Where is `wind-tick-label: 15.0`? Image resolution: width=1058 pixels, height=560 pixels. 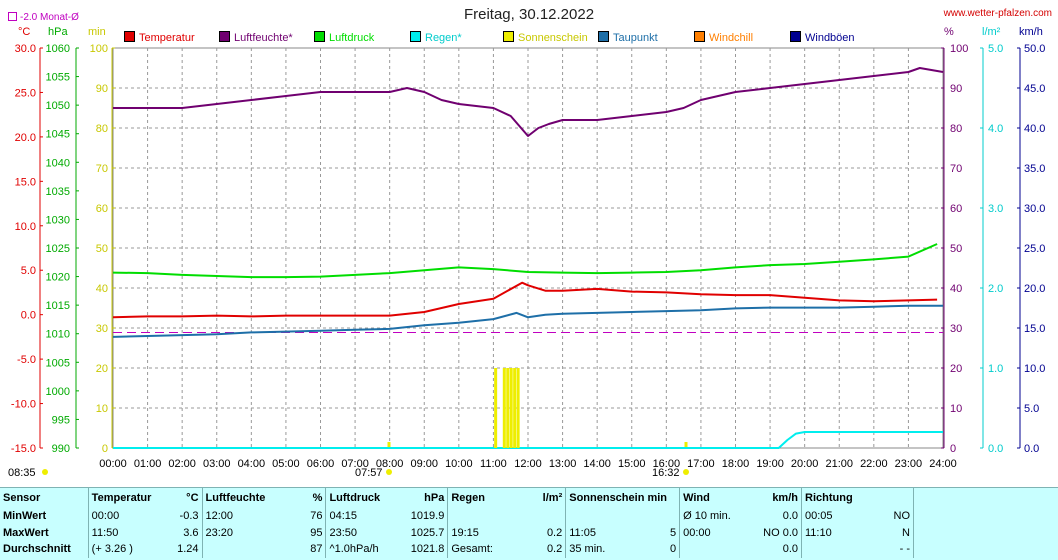 wind-tick-label: 15.0 is located at coordinates (1034, 329).